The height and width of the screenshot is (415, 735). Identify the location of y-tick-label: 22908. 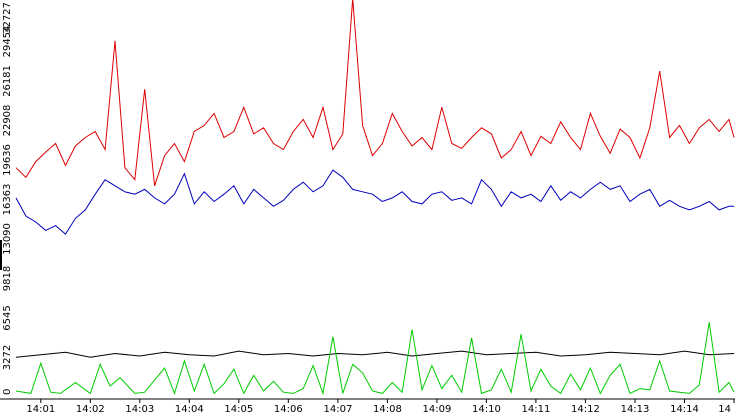
(7, 121).